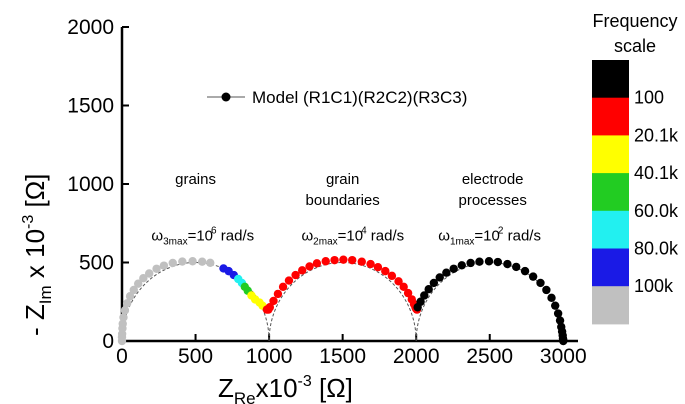 This screenshot has width=685, height=404. What do you see at coordinates (656, 135) in the screenshot?
I see `scale-label: 20.1k` at bounding box center [656, 135].